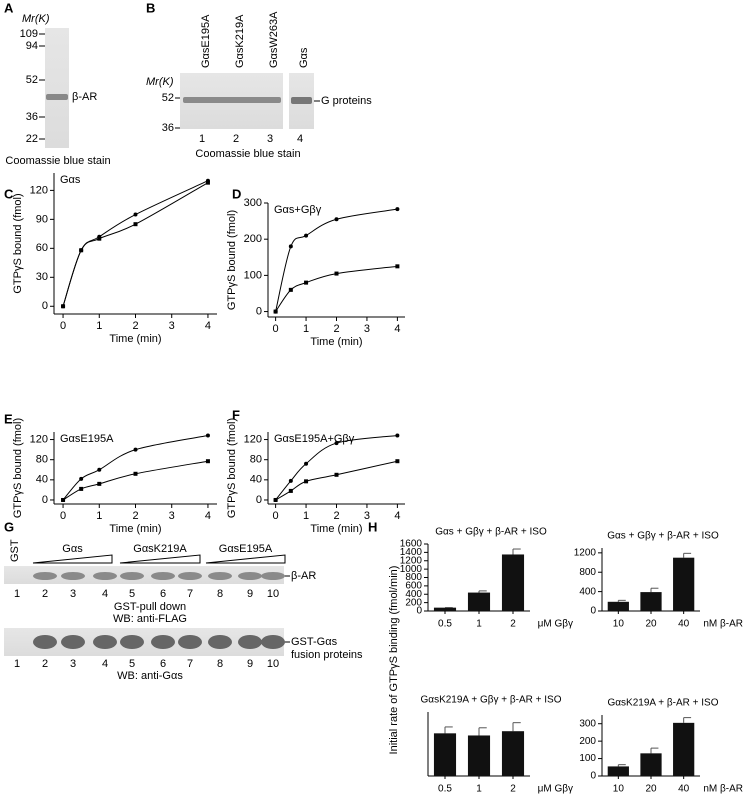 This screenshot has height=803, width=745. I want to click on y-tick-label: 60, so click(42, 248).